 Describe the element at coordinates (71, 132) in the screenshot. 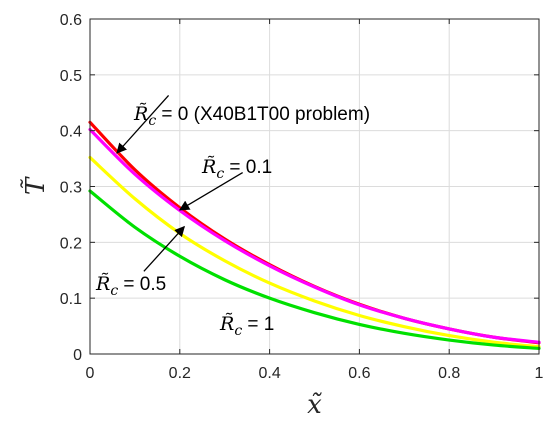

I see `y-tick-label: 0.4` at that location.